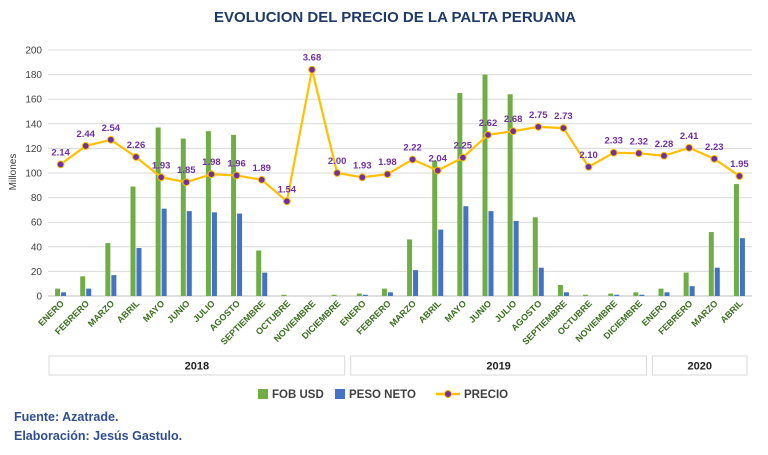 This screenshot has width=768, height=455. I want to click on precio-data-label: 2.73, so click(563, 116).